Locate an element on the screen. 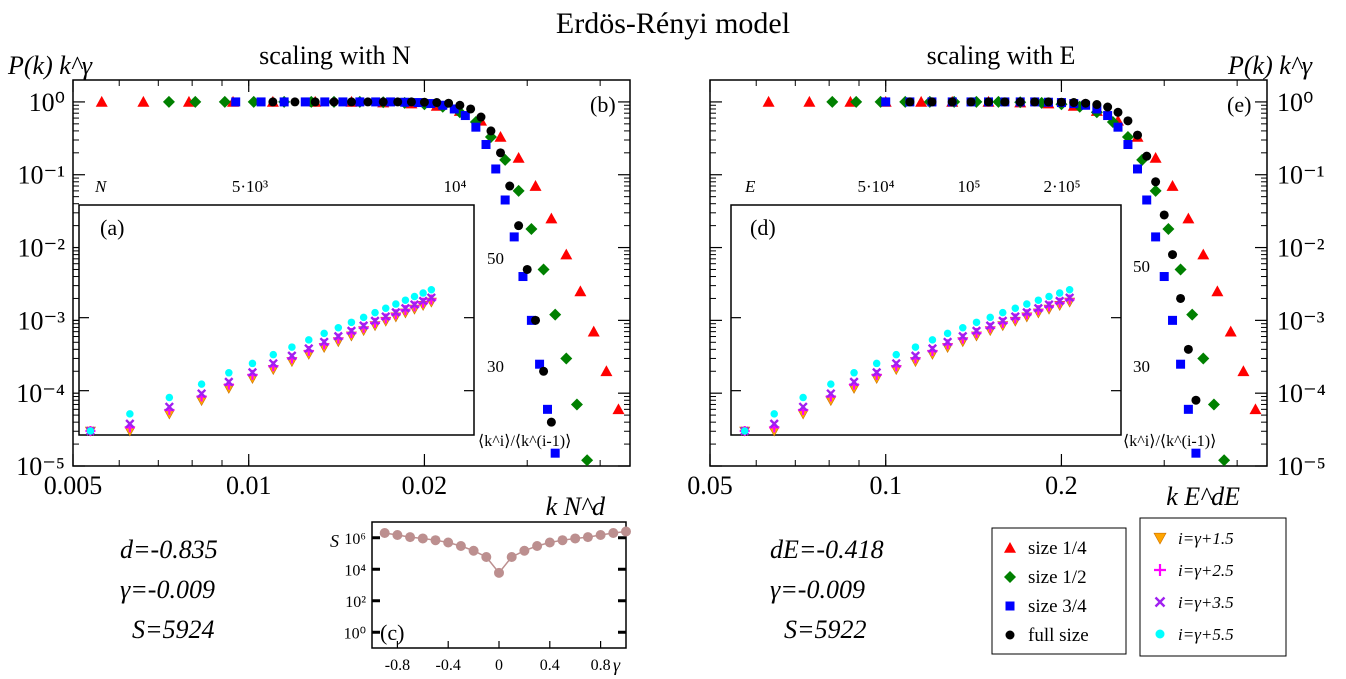 The image size is (1346, 679). inset-c-xlabel: γ is located at coordinates (617, 665).